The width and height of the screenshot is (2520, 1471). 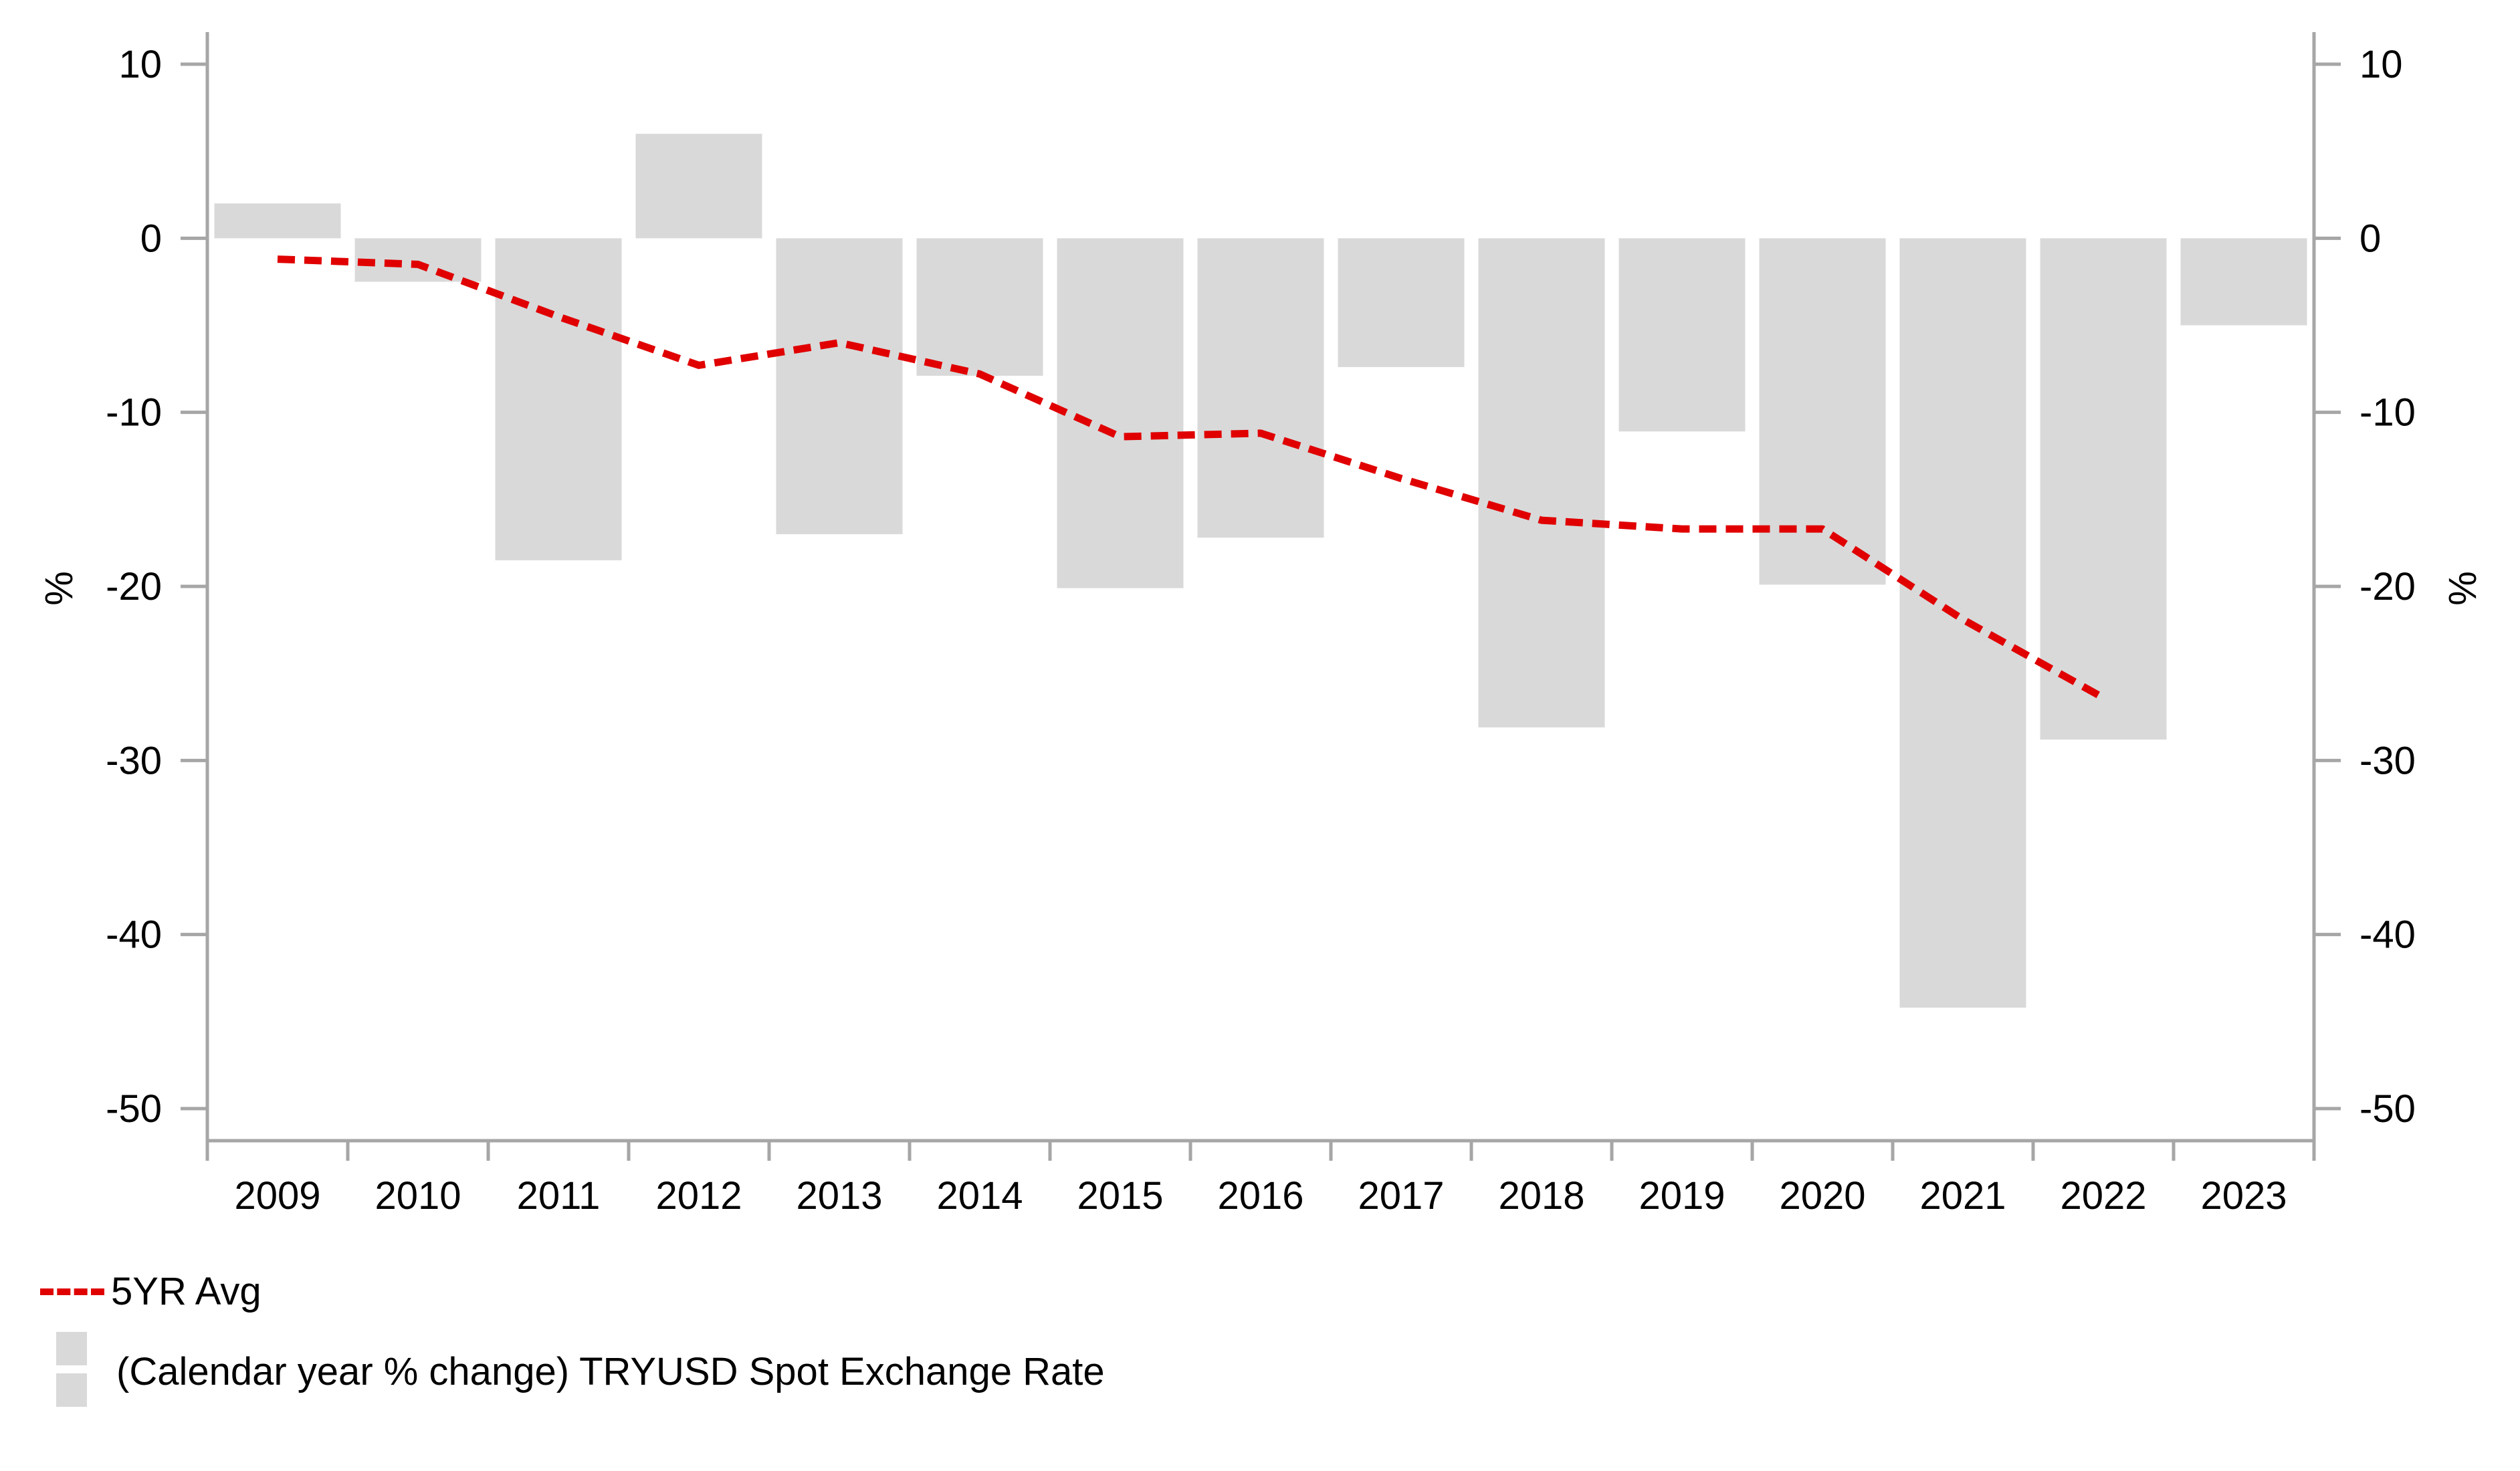 What do you see at coordinates (559, 1196) in the screenshot?
I see `x-tick-label-2011: 2011` at bounding box center [559, 1196].